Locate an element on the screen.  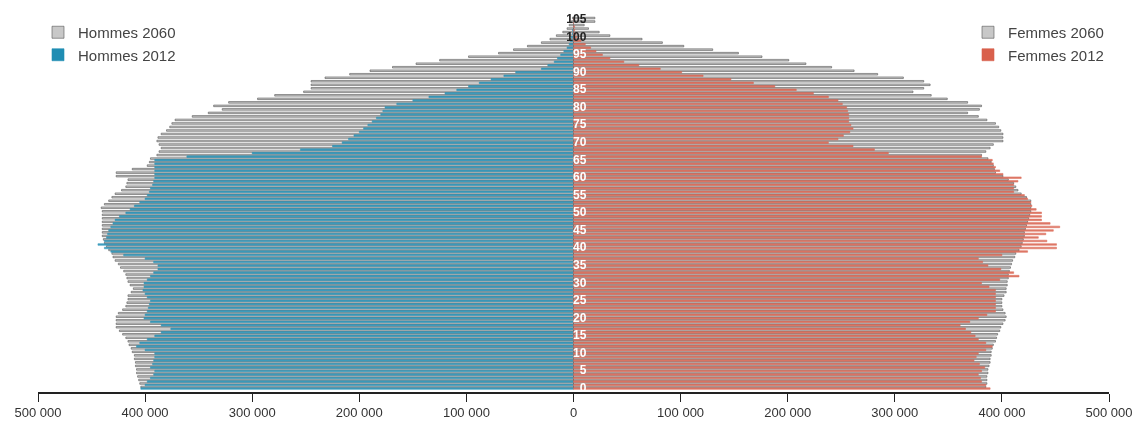
legend-label: Hommes 2012 is located at coordinates (127, 55).